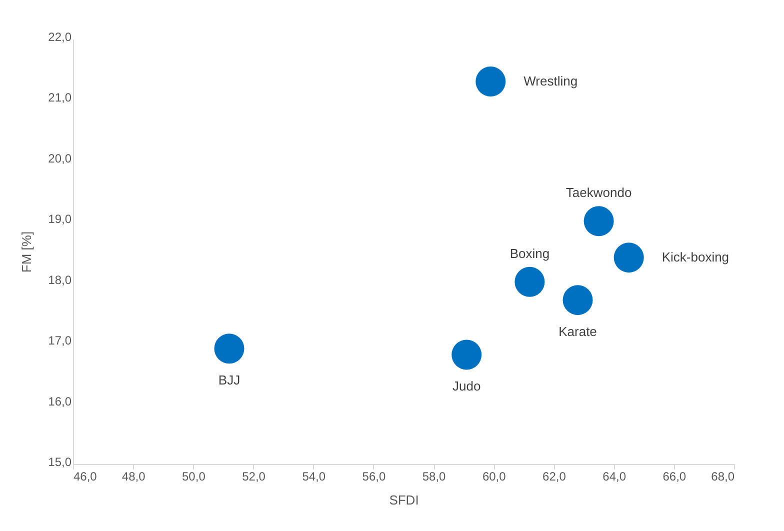 This screenshot has height=531, width=784. Describe the element at coordinates (554, 477) in the screenshot. I see `x-tick-label: 62,0` at that location.